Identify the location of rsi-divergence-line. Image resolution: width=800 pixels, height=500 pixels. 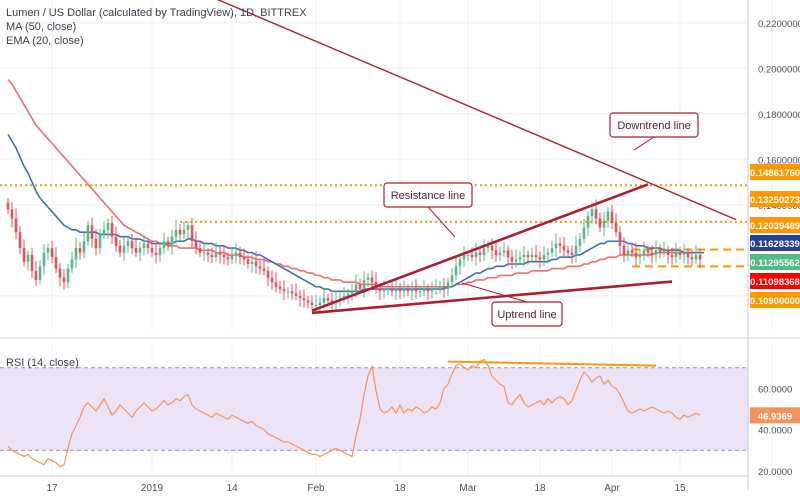
(552, 363).